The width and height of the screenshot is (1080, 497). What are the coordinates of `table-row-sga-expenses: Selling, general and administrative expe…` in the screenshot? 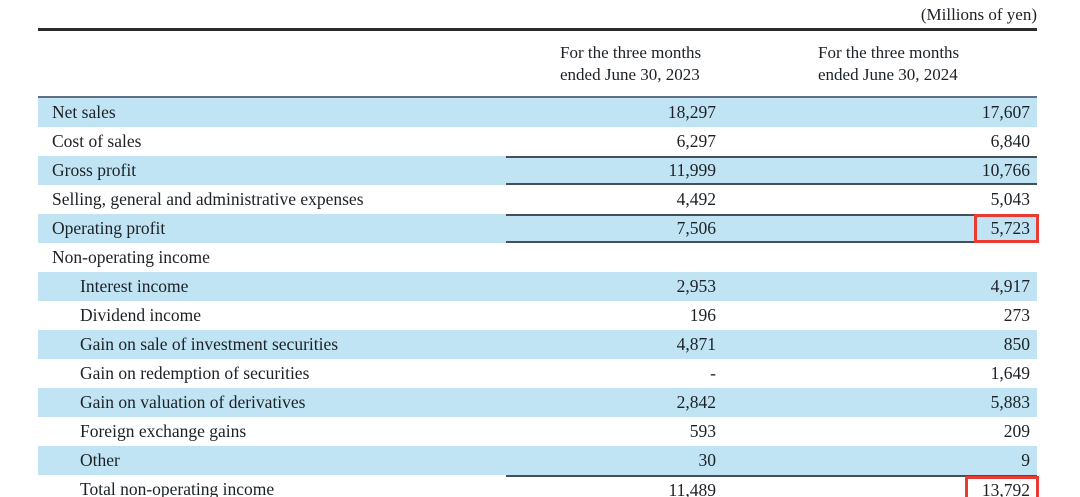 It's located at (537, 199).